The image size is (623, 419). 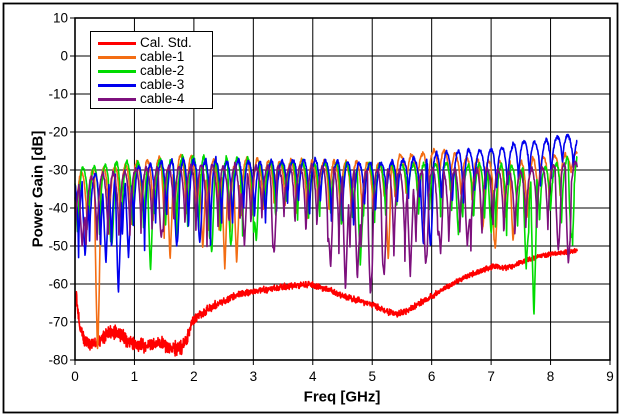 I want to click on x-tick-label: 6, so click(x=432, y=376).